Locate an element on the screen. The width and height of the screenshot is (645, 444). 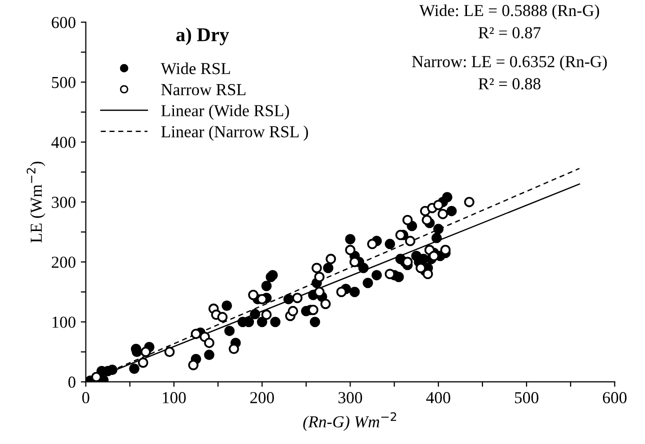
legend-label: Narrow RSL is located at coordinates (203, 90).